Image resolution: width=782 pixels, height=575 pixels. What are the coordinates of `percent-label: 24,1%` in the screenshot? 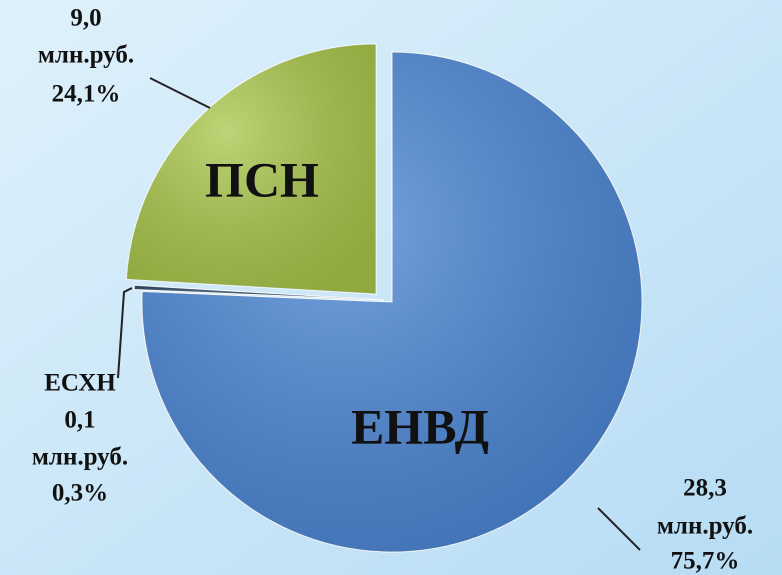 It's located at (86, 94).